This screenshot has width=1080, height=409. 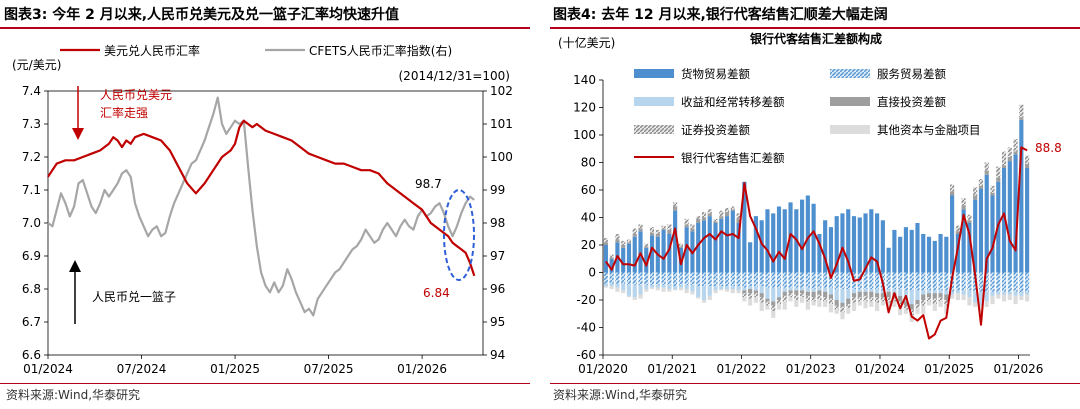 What do you see at coordinates (265, 383) in the screenshot?
I see `left-bottom-rule` at bounding box center [265, 383].